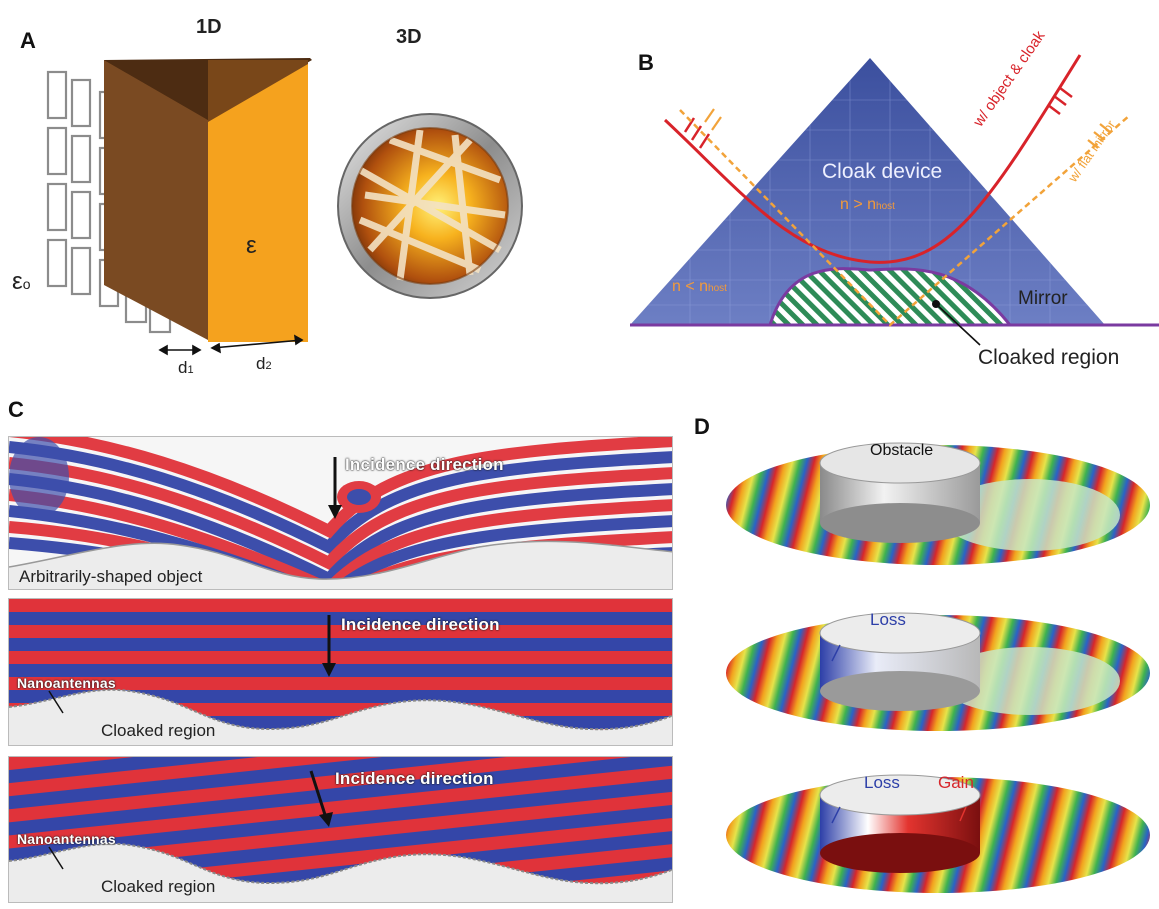 The height and width of the screenshot is (909, 1159). I want to click on loss-label-1: Loss, so click(888, 619).